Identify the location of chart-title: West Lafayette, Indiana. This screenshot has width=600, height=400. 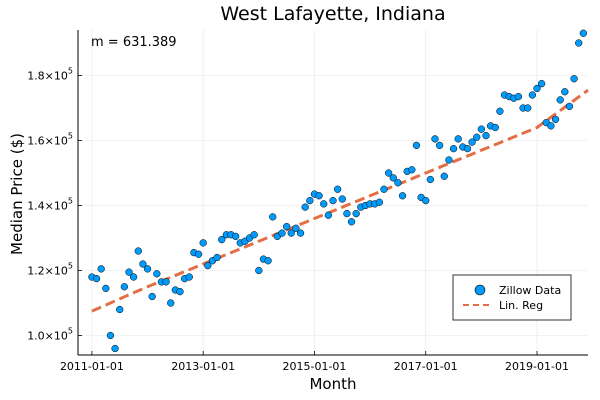
(332, 14).